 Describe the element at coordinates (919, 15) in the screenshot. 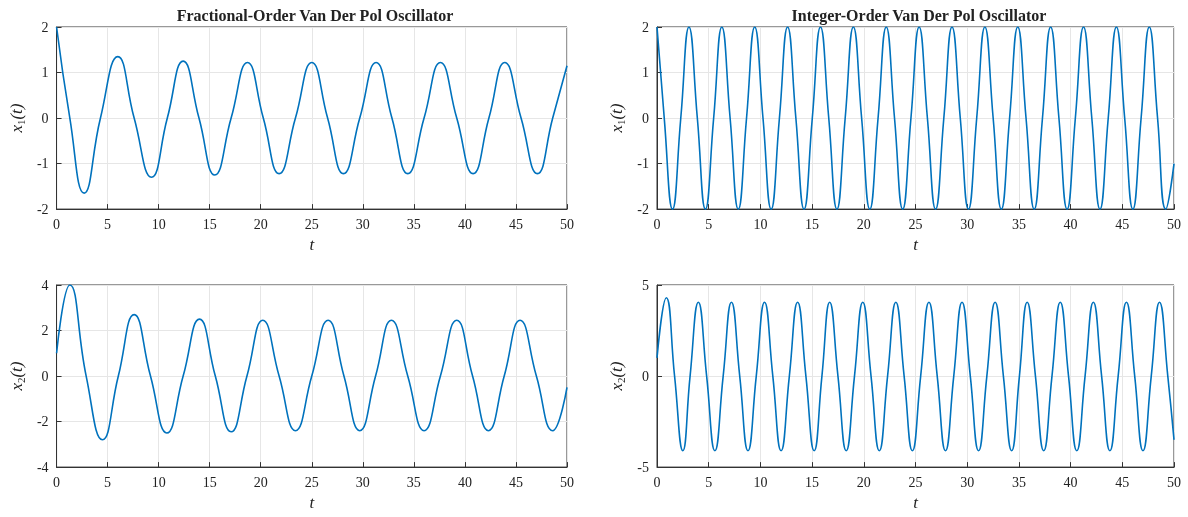

I see `chart-title: Integer-Order Van Der Pol Oscillator` at that location.